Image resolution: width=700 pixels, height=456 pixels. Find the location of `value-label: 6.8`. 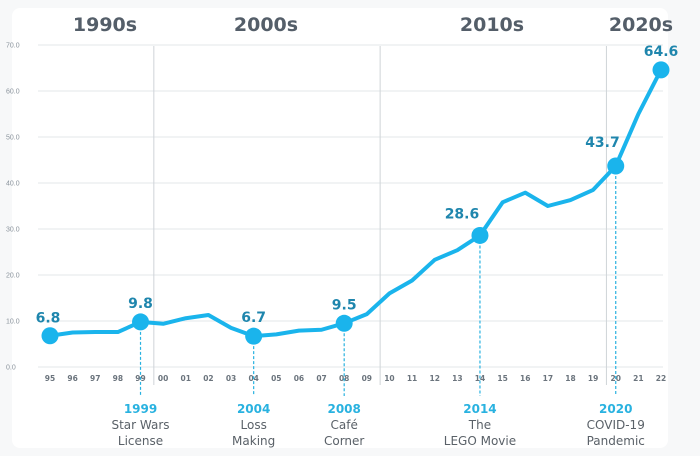

value-label: 6.8 is located at coordinates (48, 319).